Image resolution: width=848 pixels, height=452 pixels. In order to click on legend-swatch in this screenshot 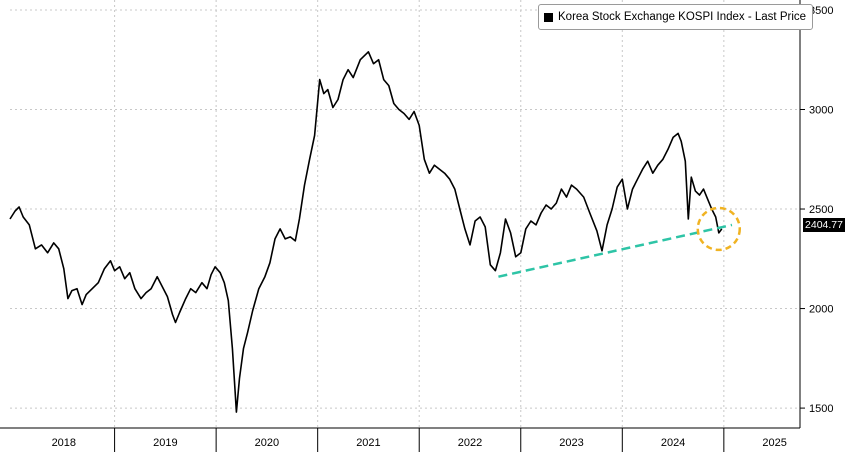, I will do `click(548, 17)`.